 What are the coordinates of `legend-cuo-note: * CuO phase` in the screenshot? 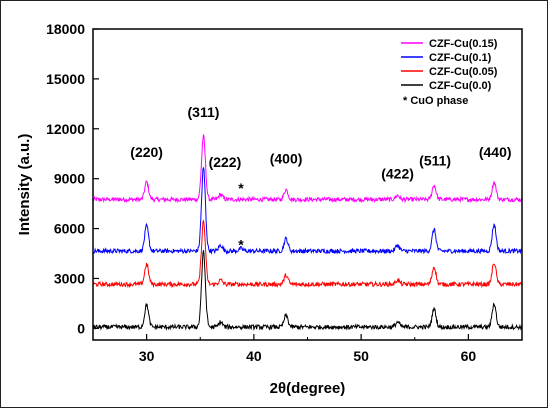 It's located at (435, 101).